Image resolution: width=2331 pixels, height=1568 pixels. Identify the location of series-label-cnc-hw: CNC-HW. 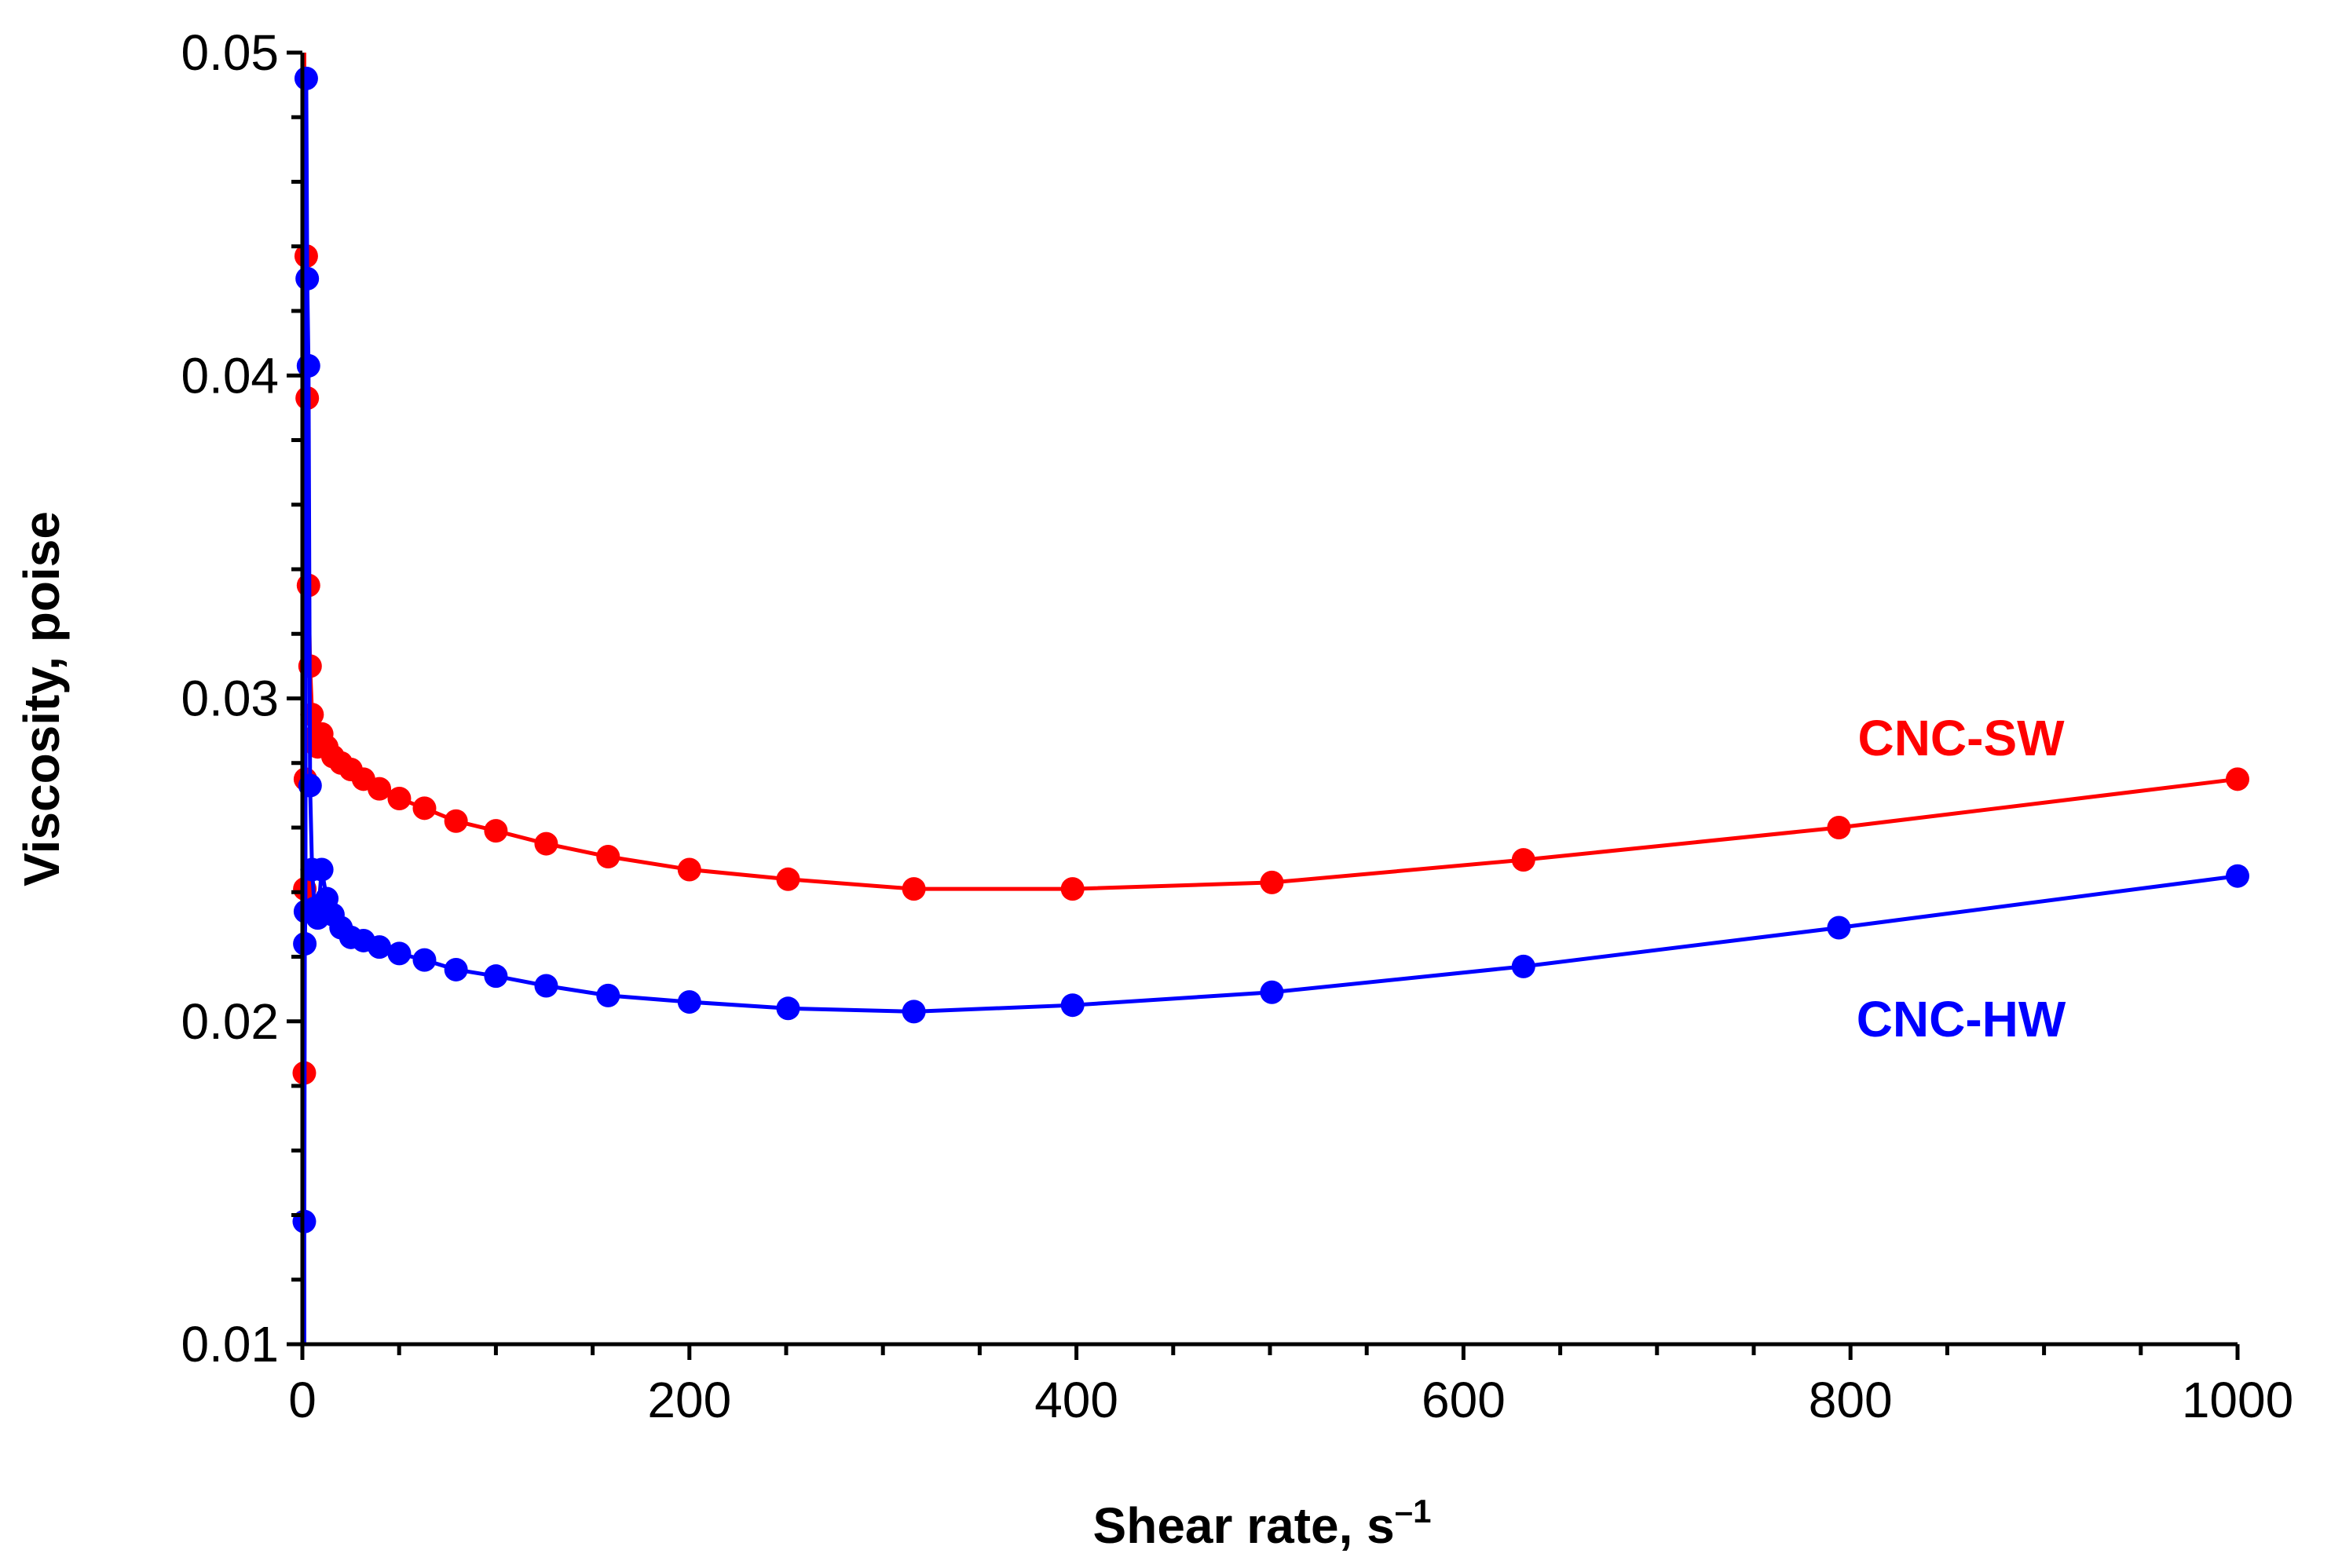
(1961, 1019).